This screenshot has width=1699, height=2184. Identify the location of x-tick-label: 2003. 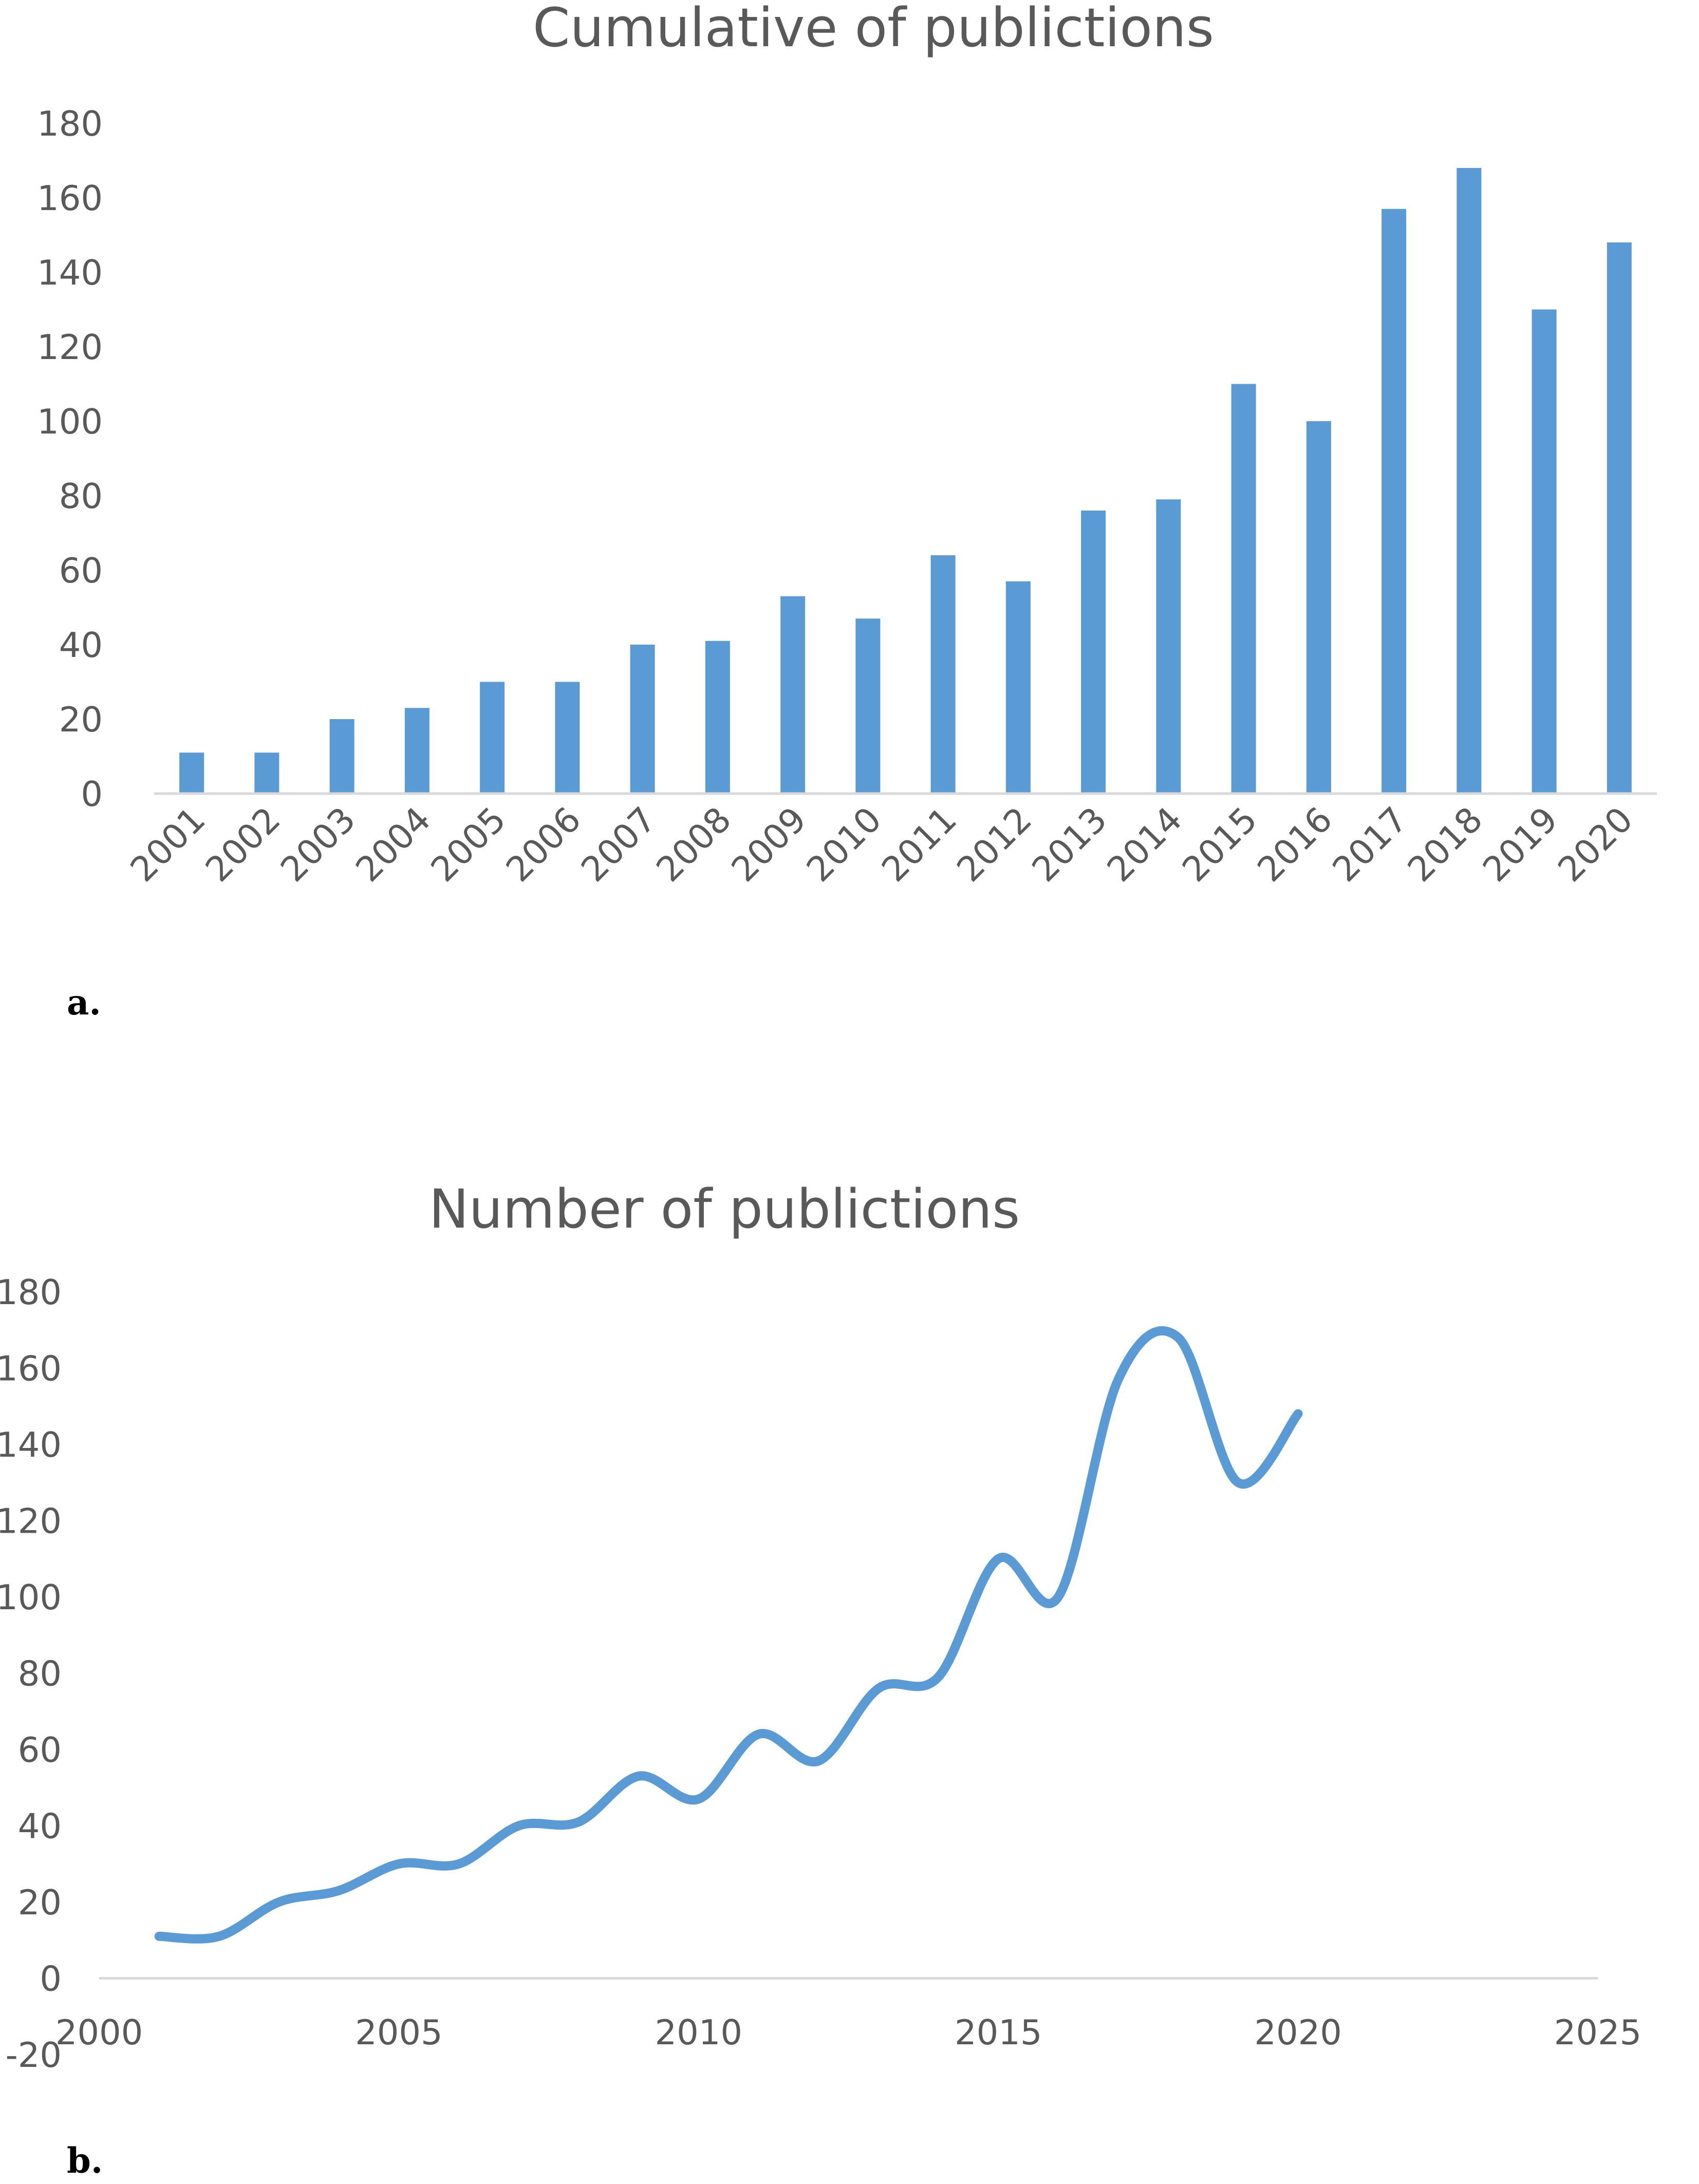
(318, 844).